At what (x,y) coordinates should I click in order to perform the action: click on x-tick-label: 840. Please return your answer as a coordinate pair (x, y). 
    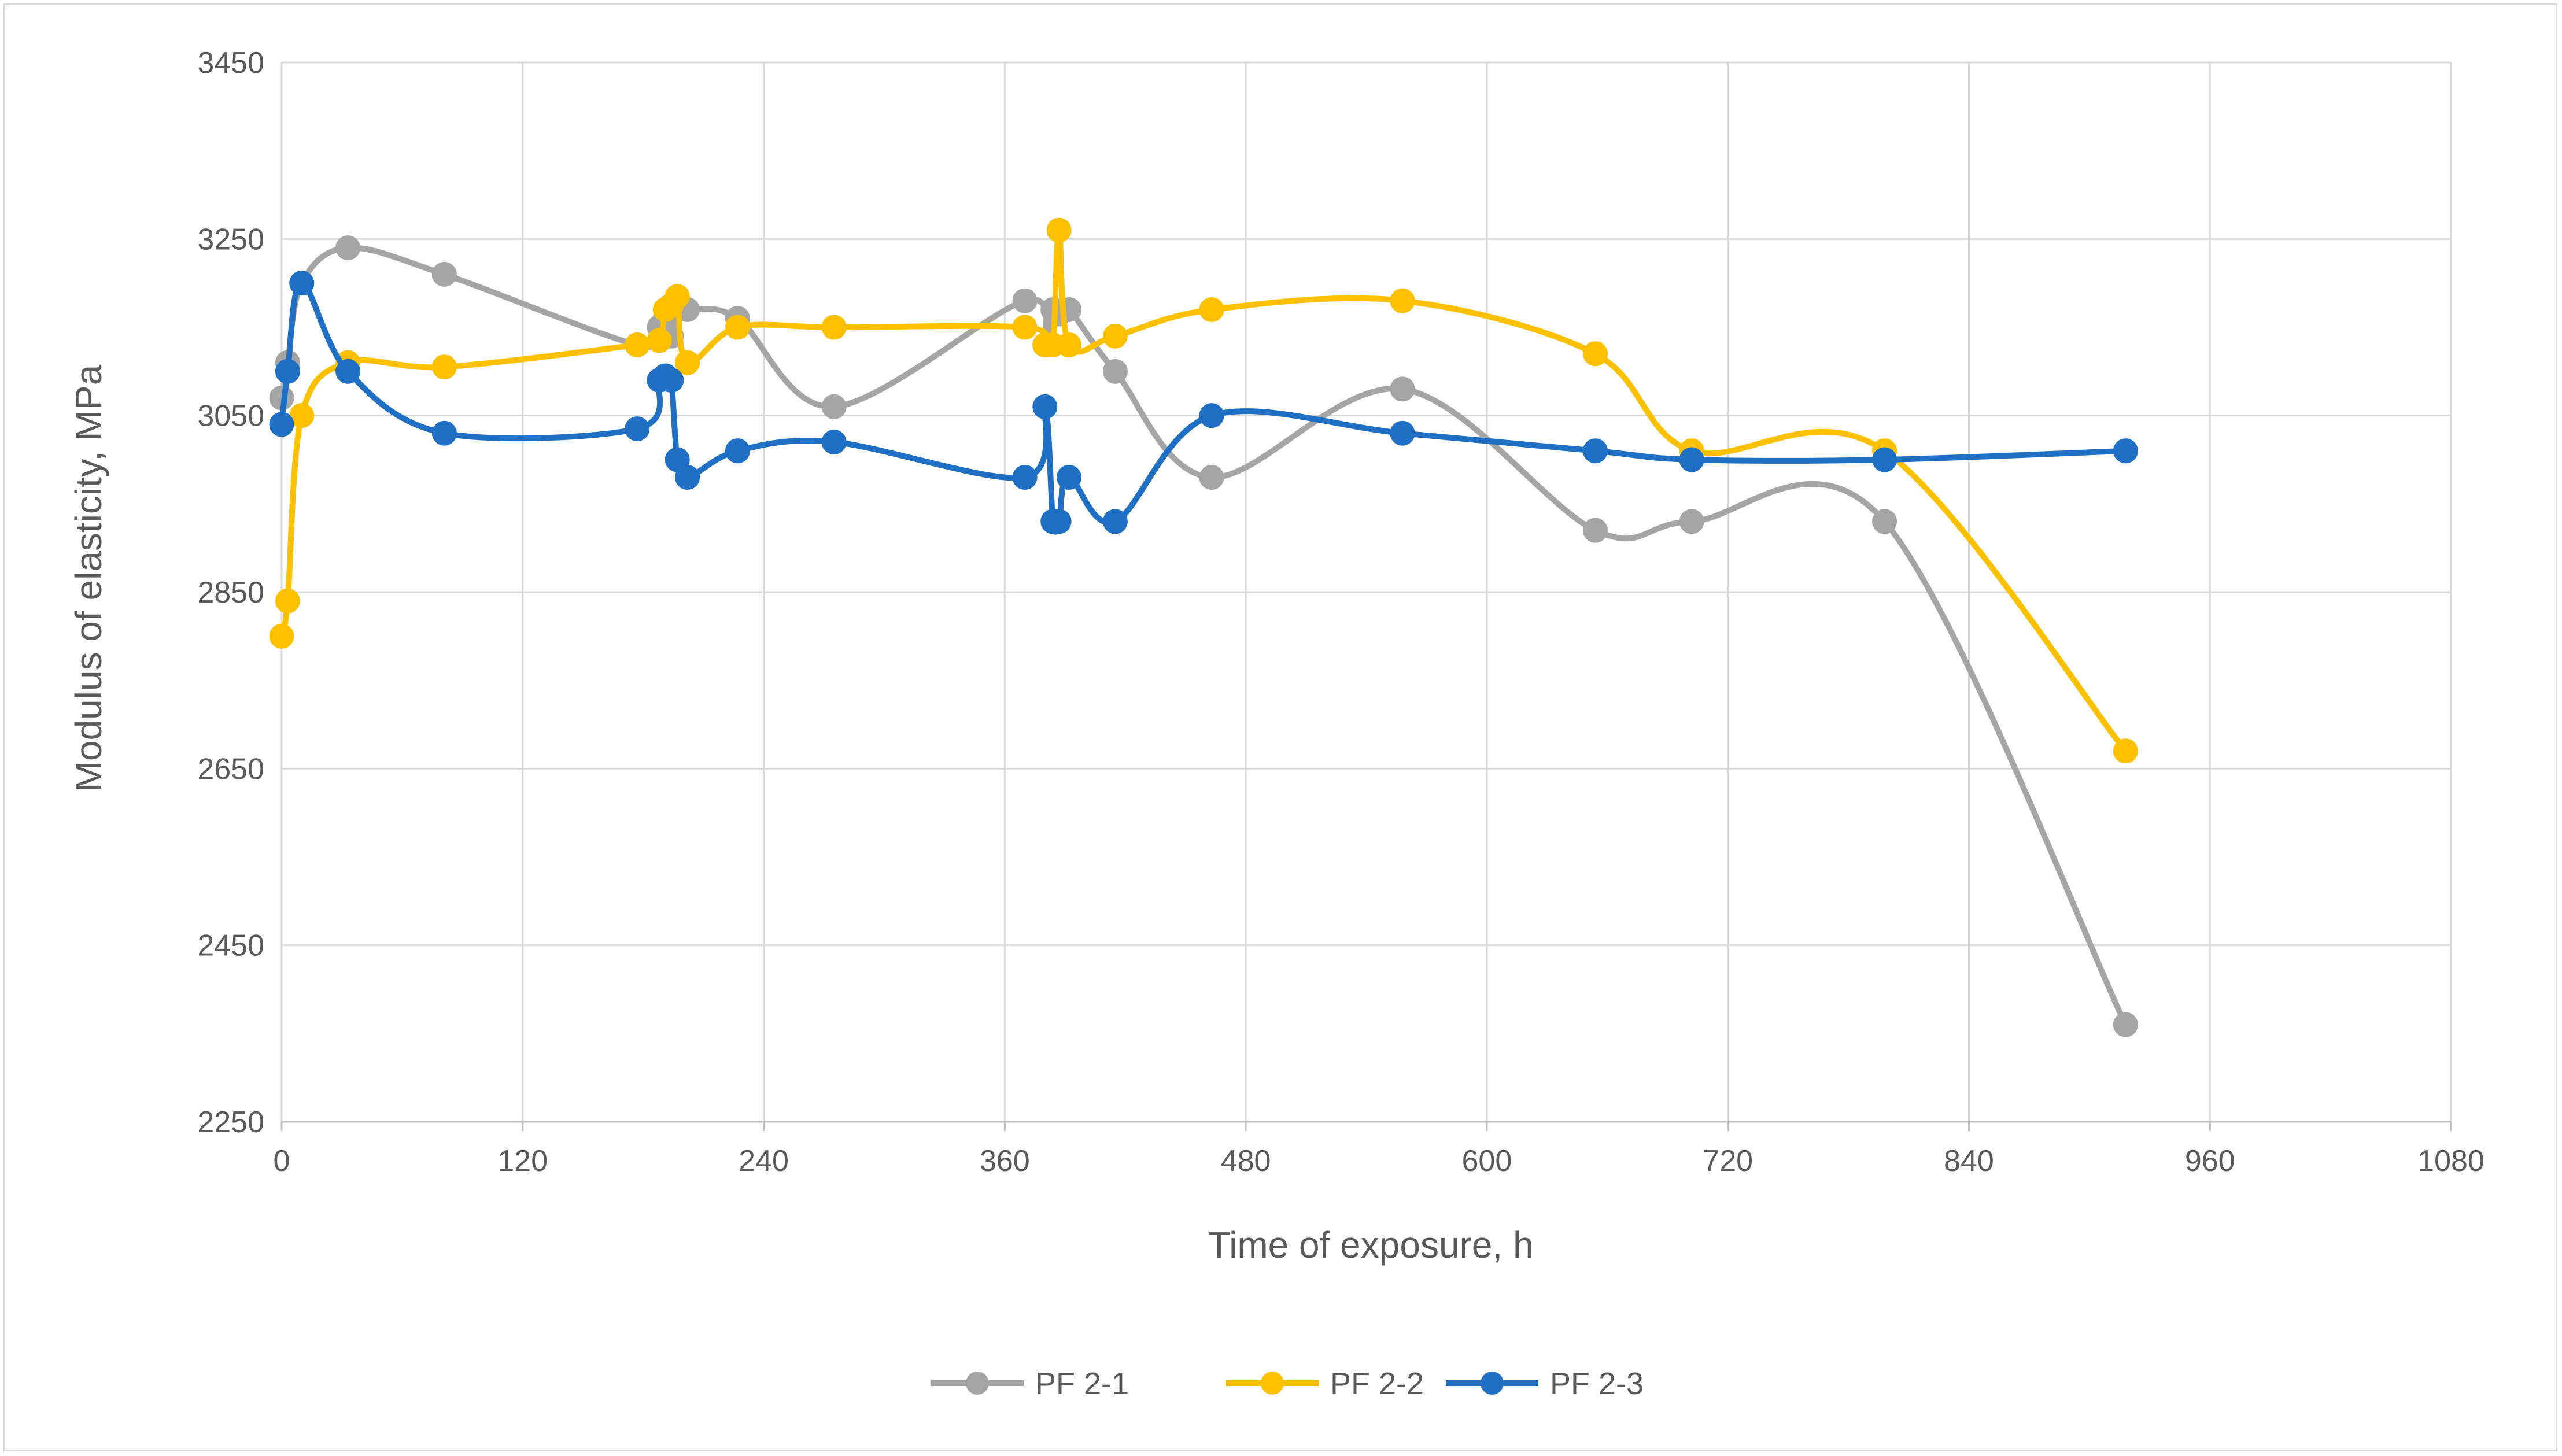
    Looking at the image, I should click on (1969, 1161).